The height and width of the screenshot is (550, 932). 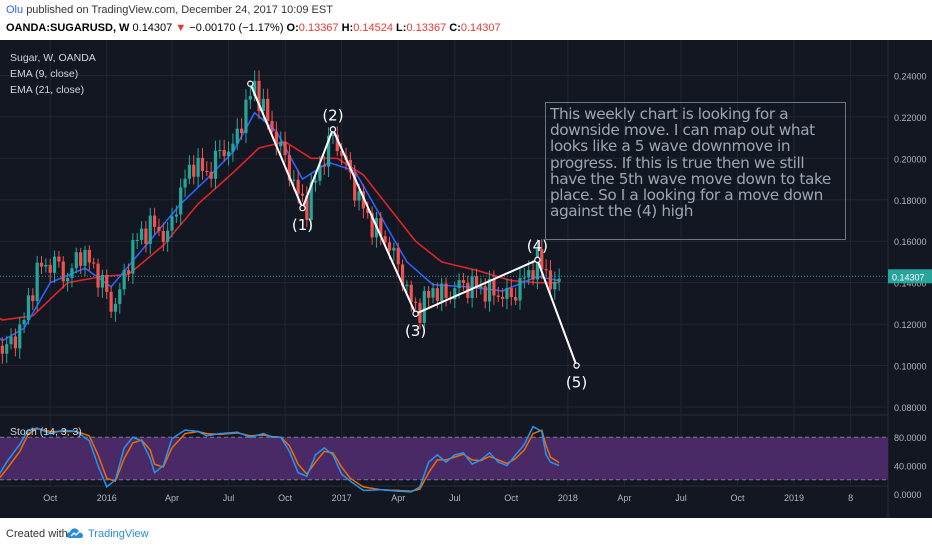 I want to click on wave-label: (5), so click(x=576, y=383).